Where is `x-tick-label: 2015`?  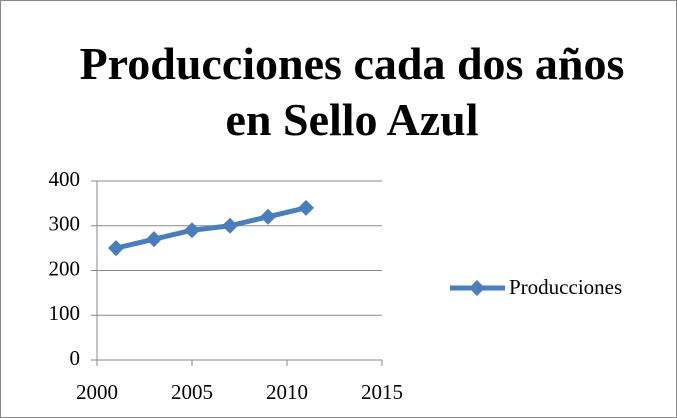 x-tick-label: 2015 is located at coordinates (382, 392).